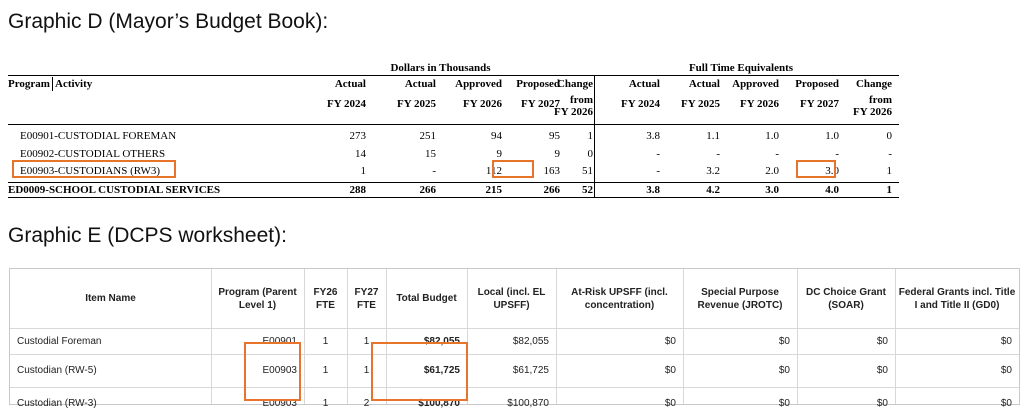 The height and width of the screenshot is (420, 1024). What do you see at coordinates (653, 190) in the screenshot?
I see `total-value: 3.8` at bounding box center [653, 190].